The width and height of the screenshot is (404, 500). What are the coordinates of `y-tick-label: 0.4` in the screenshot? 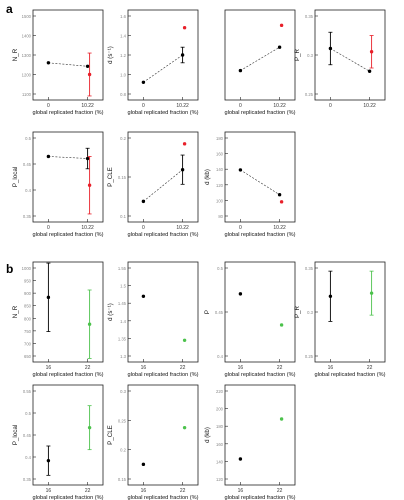 It's located at (28, 457).